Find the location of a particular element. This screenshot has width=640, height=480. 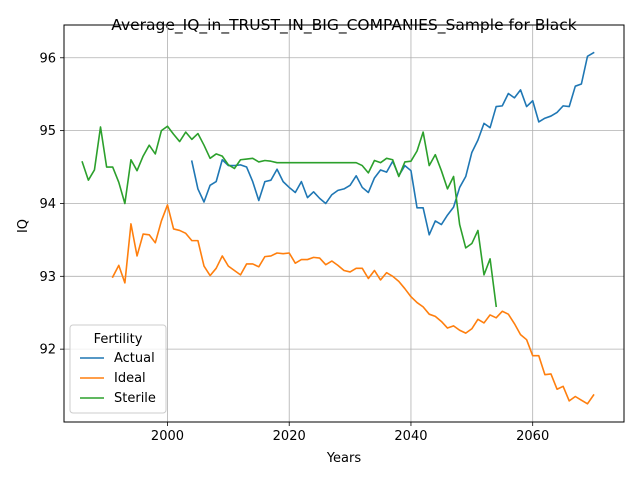

y-axis-ticks: 92 93 94 95 96 is located at coordinates (51, 204).